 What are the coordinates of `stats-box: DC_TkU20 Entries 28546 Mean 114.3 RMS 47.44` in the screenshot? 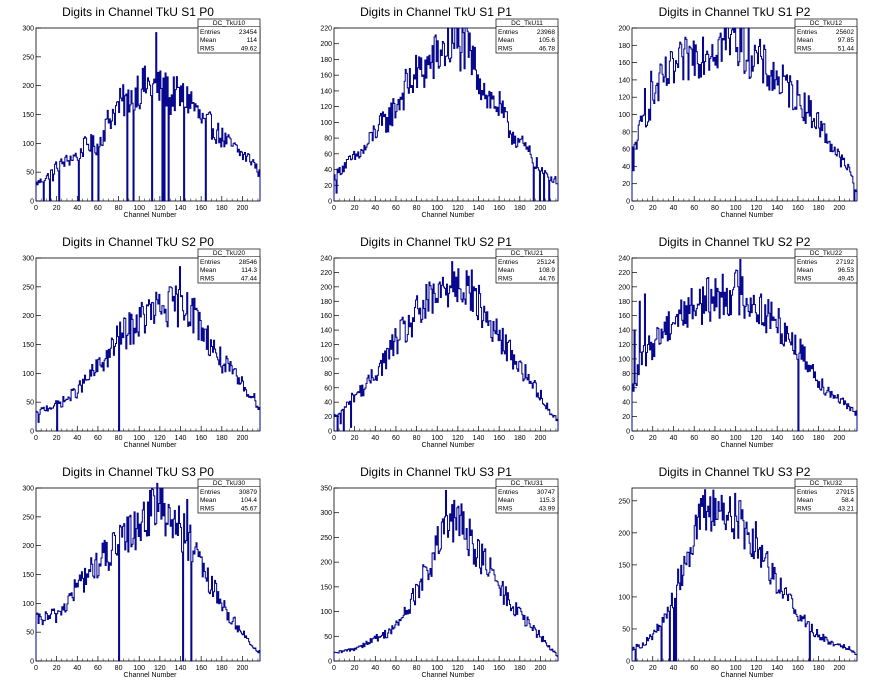 It's located at (229, 266).